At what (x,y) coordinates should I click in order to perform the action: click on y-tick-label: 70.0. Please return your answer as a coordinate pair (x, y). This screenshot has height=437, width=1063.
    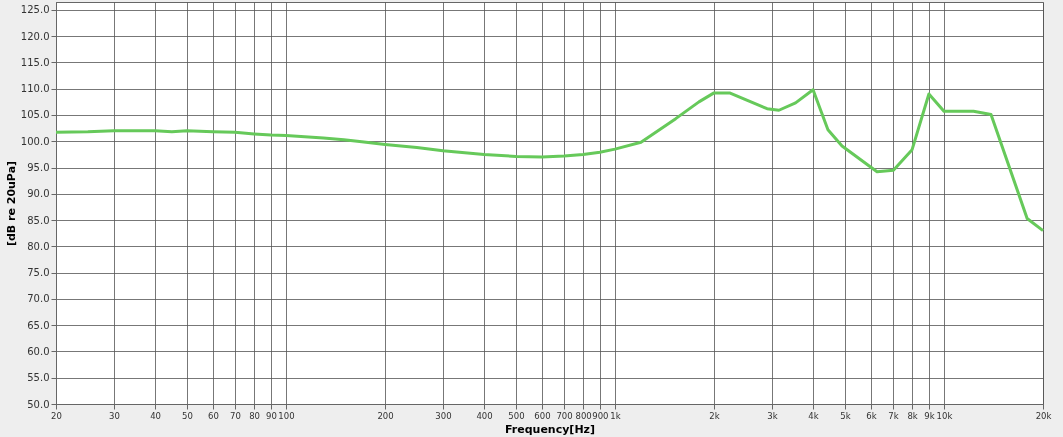
    Looking at the image, I should click on (38, 299).